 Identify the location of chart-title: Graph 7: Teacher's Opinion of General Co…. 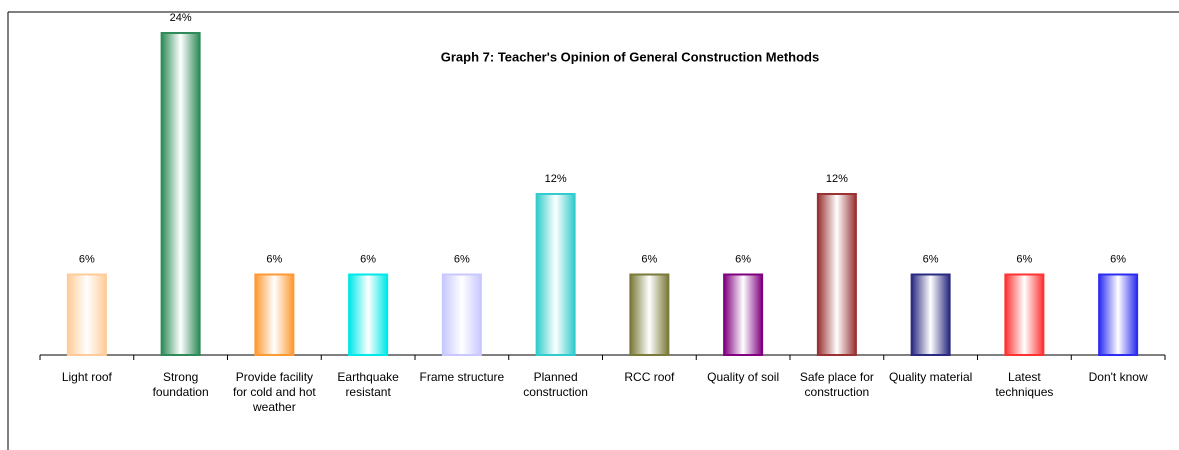
(630, 56).